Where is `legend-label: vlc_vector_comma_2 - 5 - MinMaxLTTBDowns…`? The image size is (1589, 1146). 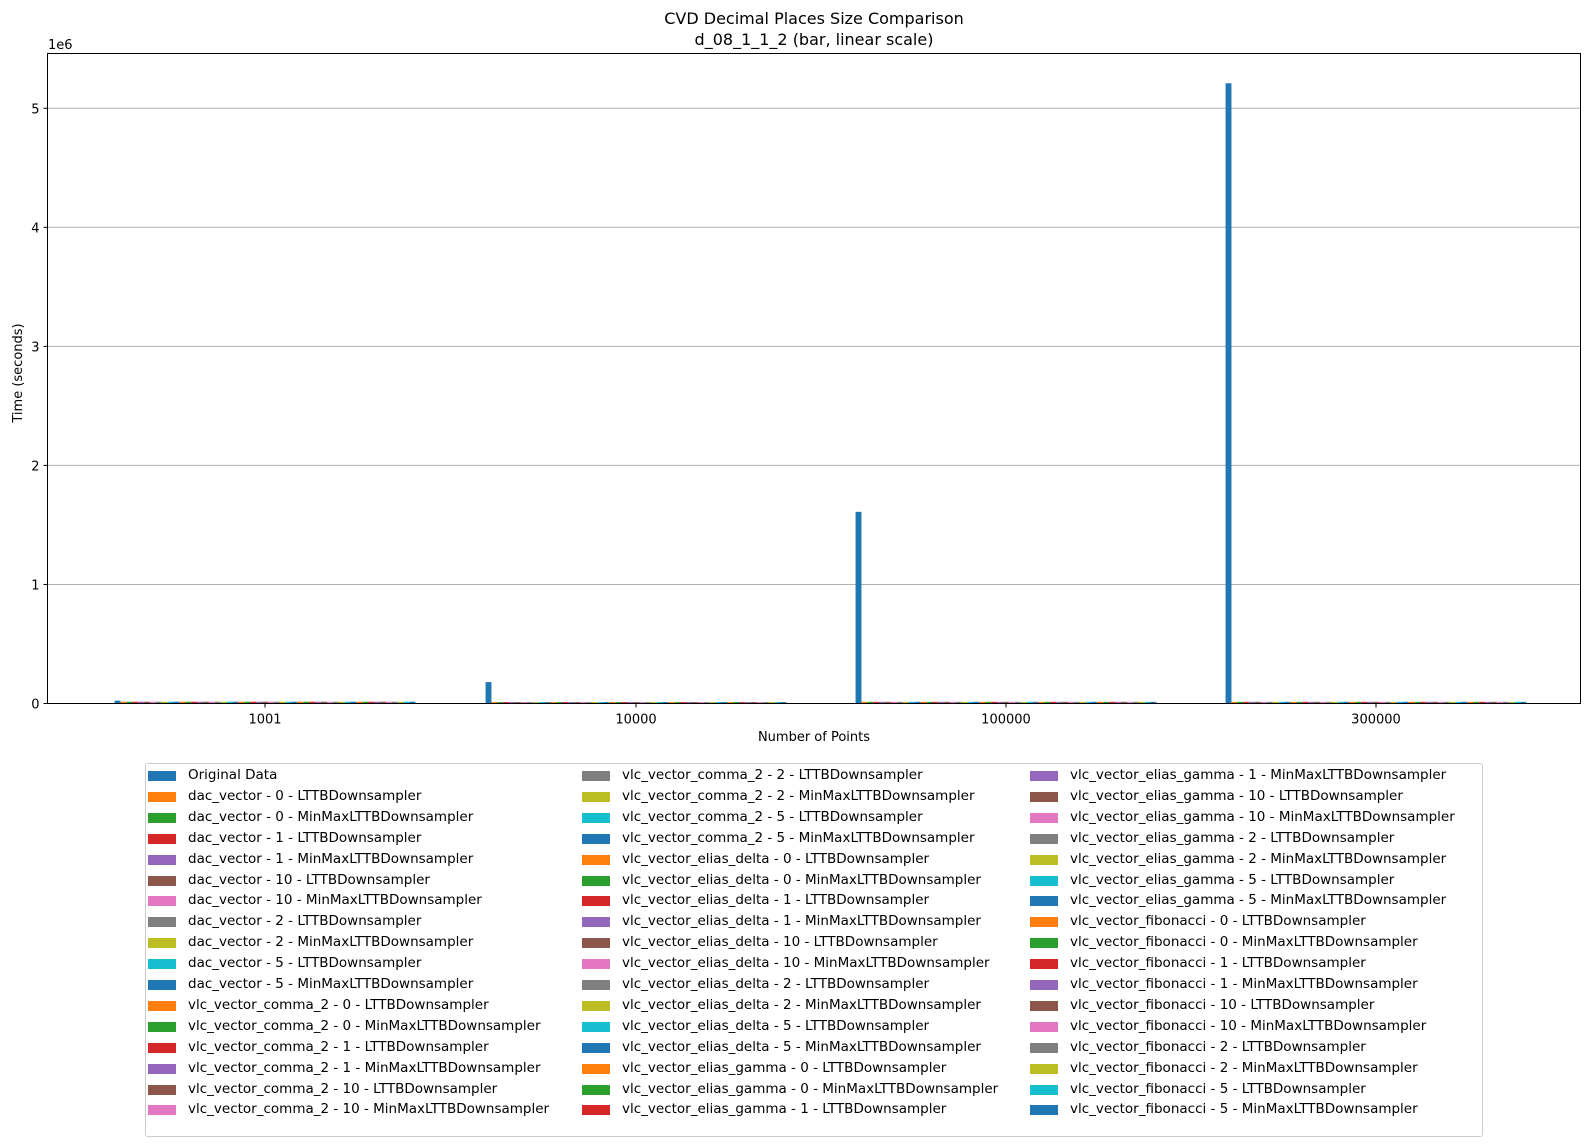
legend-label: vlc_vector_comma_2 - 5 - MinMaxLTTBDowns… is located at coordinates (798, 837).